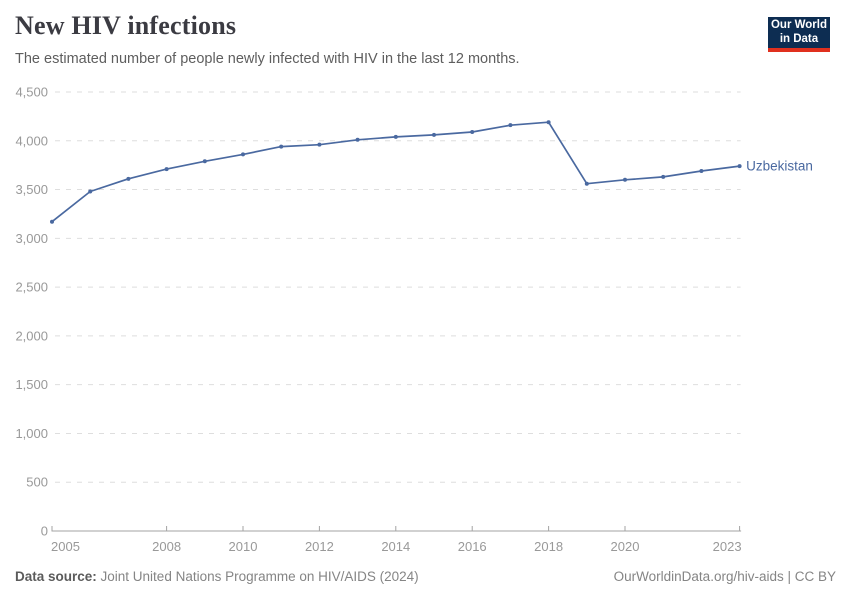 Image resolution: width=850 pixels, height=600 pixels. I want to click on data-point-2017, so click(510, 125).